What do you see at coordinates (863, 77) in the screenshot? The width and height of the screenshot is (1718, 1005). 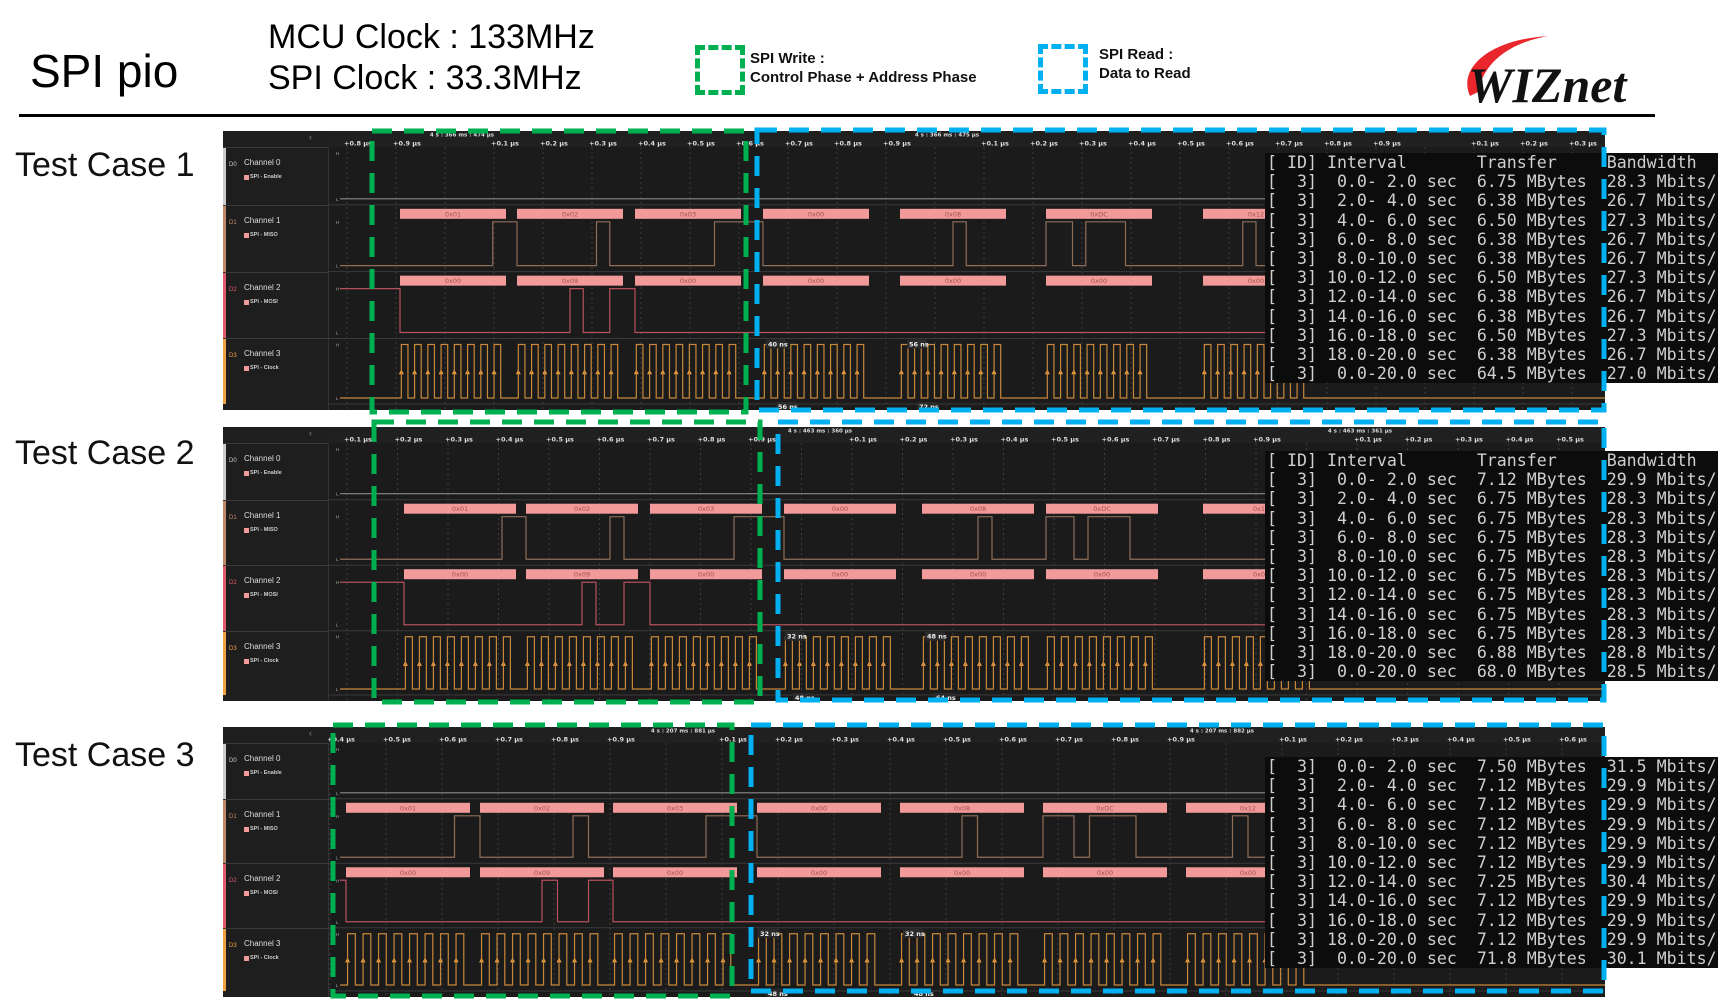 I see `legend-write-desc: Control Phase + Address Phase` at bounding box center [863, 77].